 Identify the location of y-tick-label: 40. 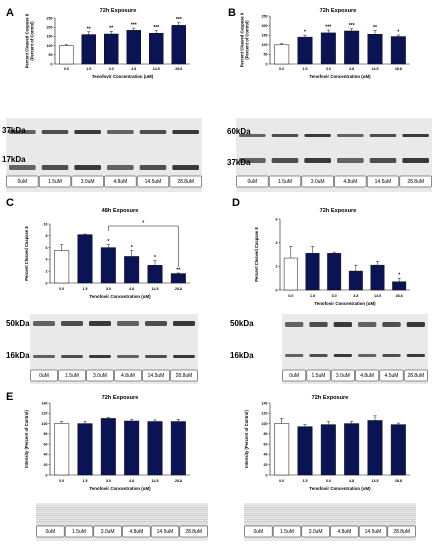
(266, 455).